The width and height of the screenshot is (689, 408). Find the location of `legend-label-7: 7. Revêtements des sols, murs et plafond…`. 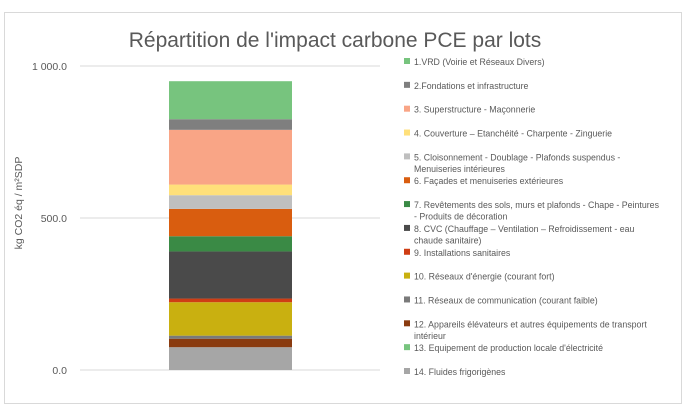

legend-label-7: 7. Revêtements des sols, murs et plafond… is located at coordinates (537, 211).